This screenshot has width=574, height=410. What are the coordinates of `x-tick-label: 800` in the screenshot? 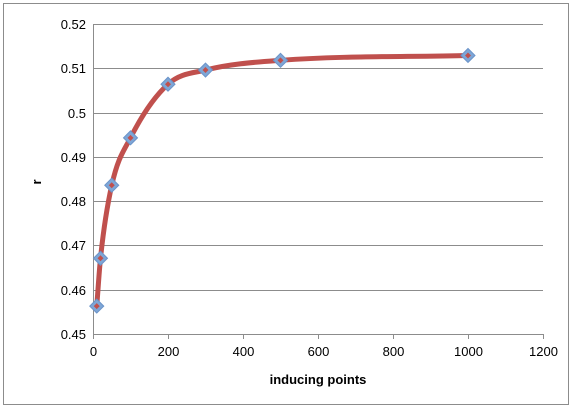 It's located at (394, 351).